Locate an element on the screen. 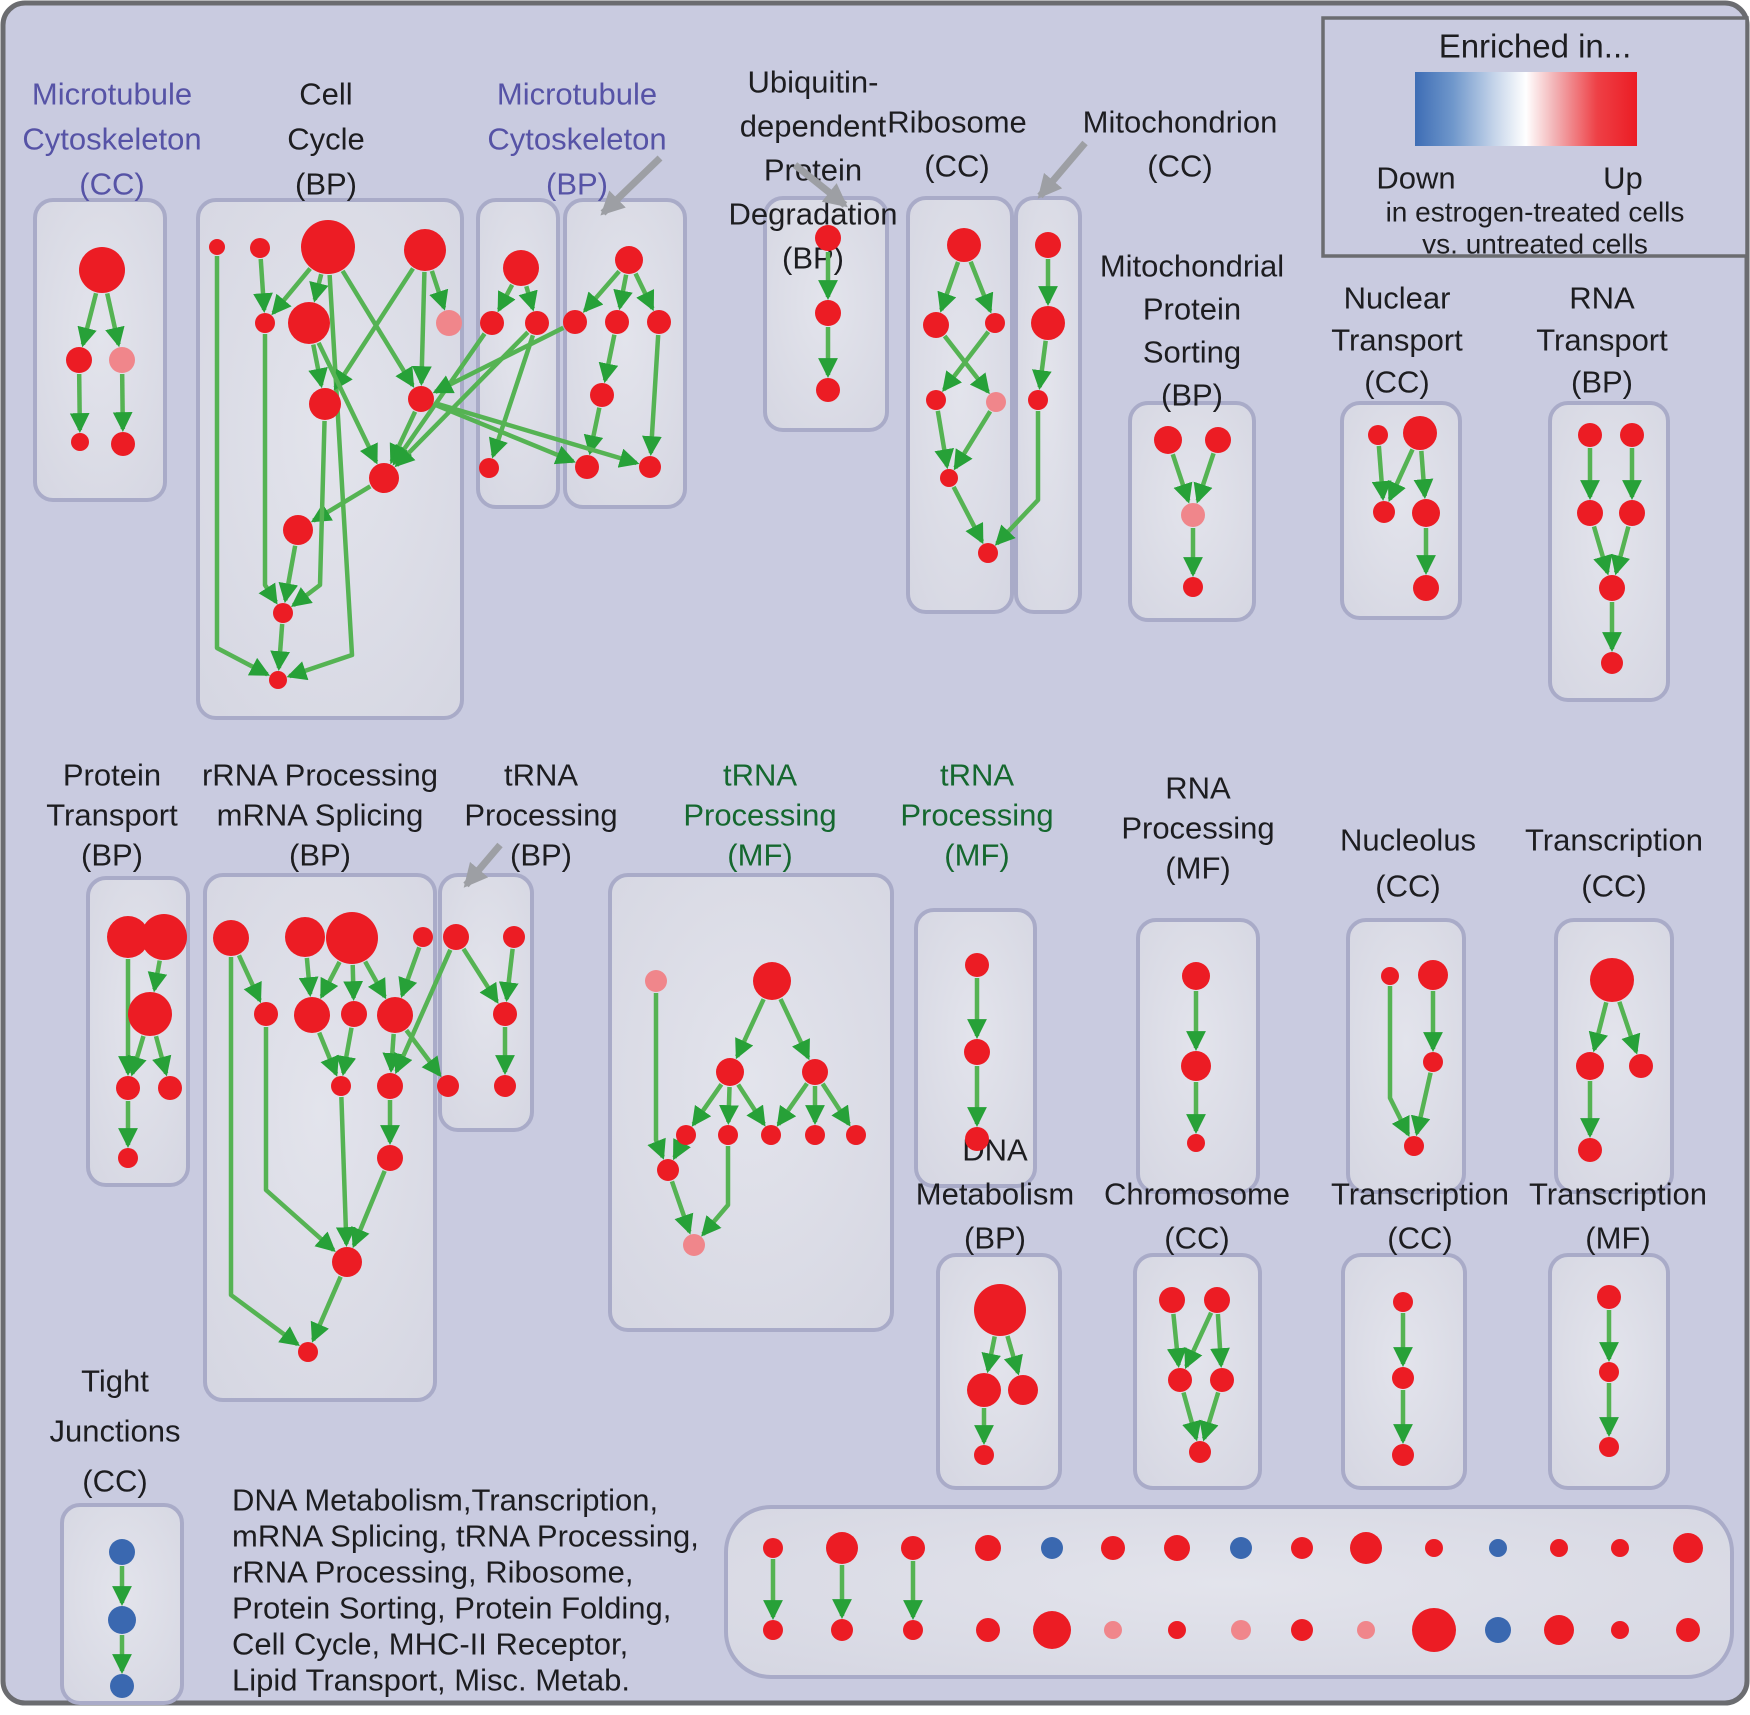 This screenshot has height=1715, width=1750. note-line-1: DNA Metabolism,Transcription, is located at coordinates (445, 1500).